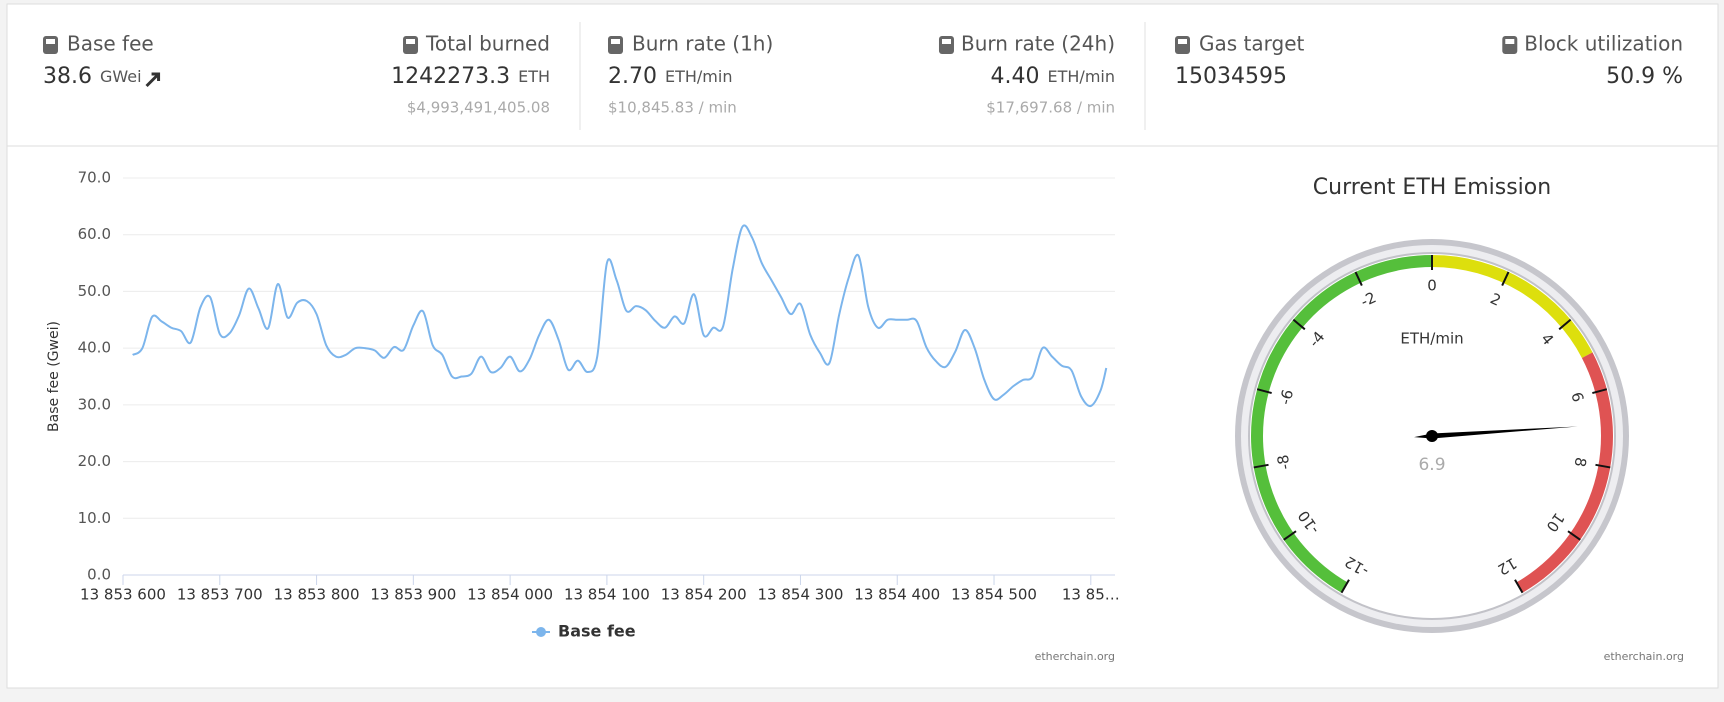 The image size is (1724, 702). What do you see at coordinates (94, 518) in the screenshot?
I see `y-tick-label: 10.0` at bounding box center [94, 518].